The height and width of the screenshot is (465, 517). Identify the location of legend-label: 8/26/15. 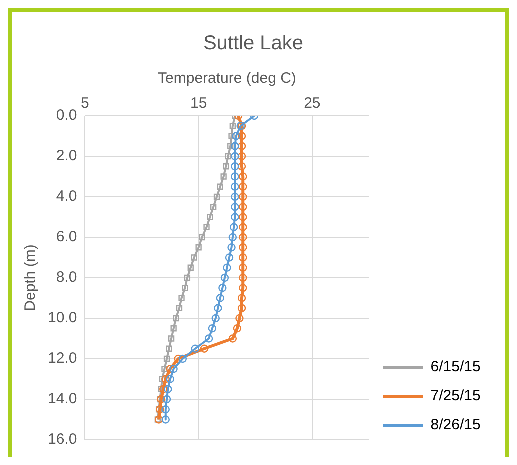
(455, 425).